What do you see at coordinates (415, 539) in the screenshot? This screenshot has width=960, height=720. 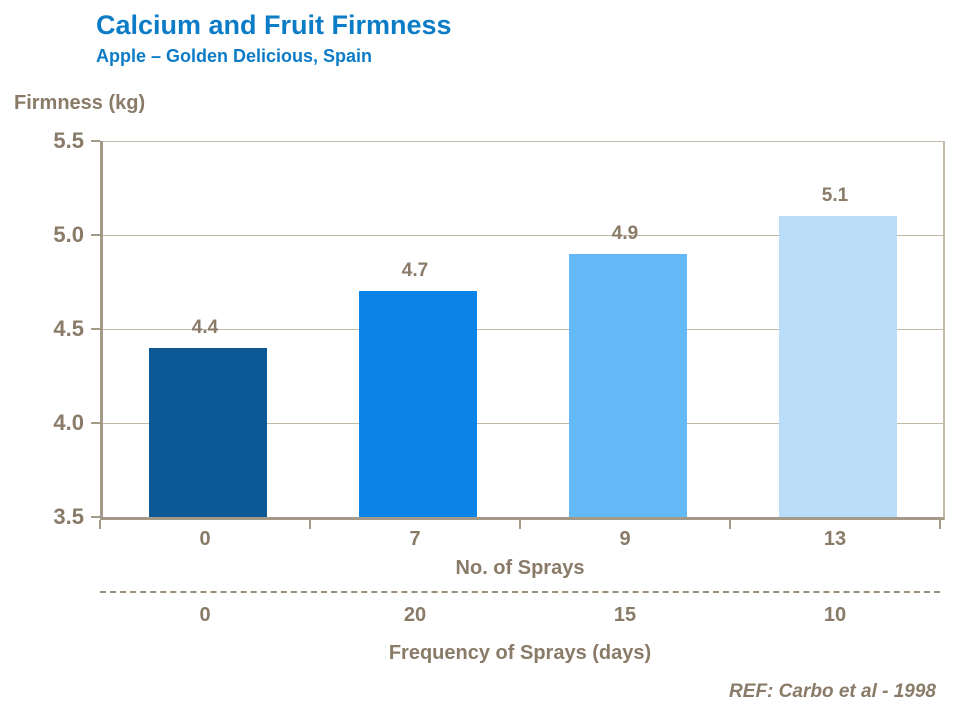 I see `x-tick-label: 7` at bounding box center [415, 539].